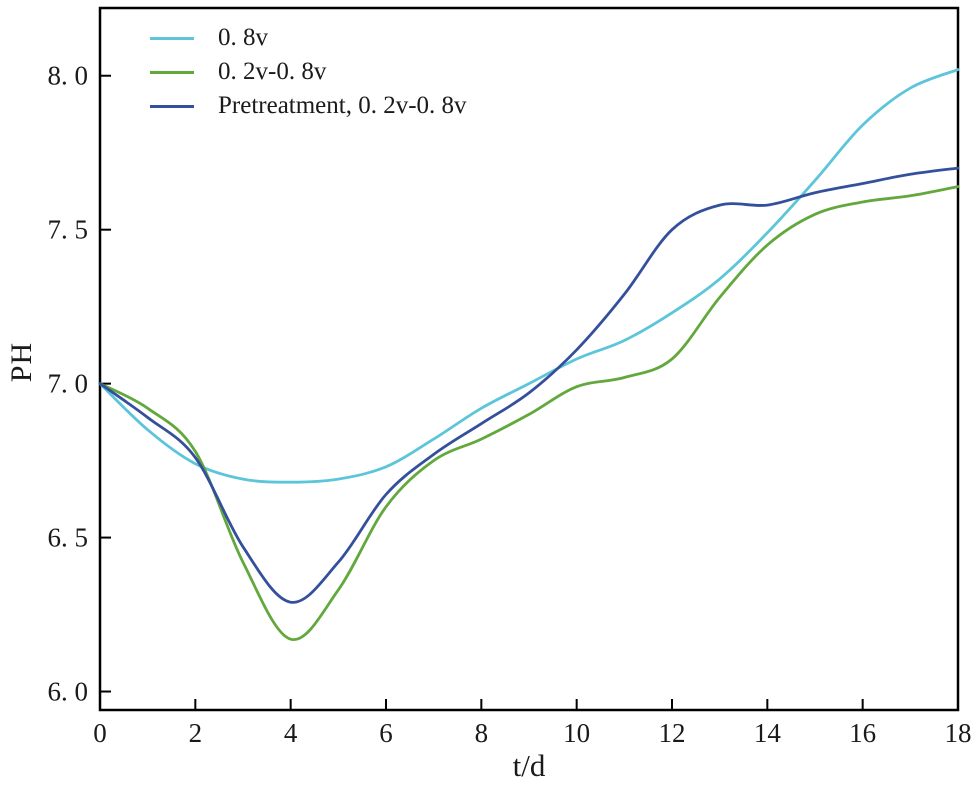 This screenshot has width=975, height=790. I want to click on y-tick-label: 7. 0, so click(68, 384).